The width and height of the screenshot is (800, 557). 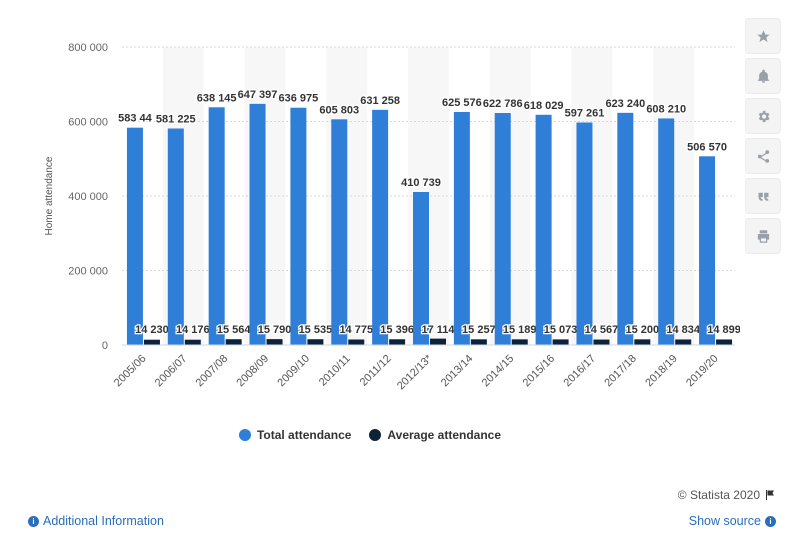 I want to click on show-source-link: Show source i, so click(x=732, y=521).